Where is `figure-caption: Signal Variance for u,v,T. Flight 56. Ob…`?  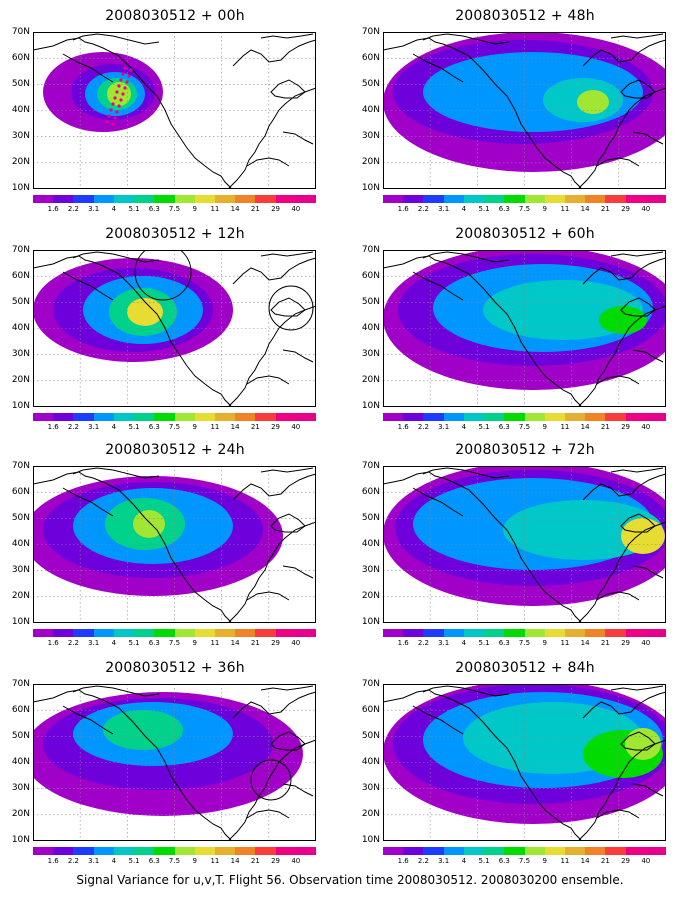
figure-caption: Signal Variance for u,v,T. Flight 56. Ob… is located at coordinates (350, 880).